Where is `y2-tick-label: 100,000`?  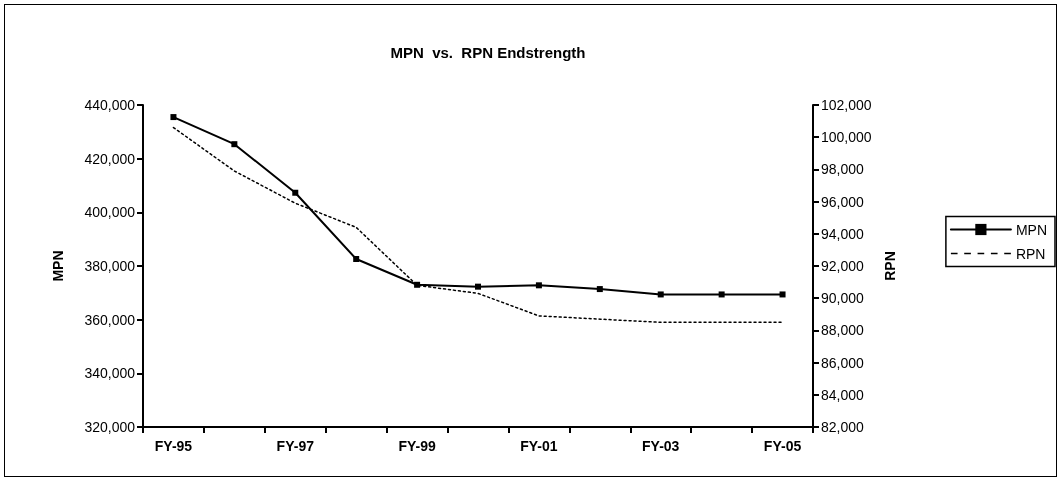
y2-tick-label: 100,000 is located at coordinates (846, 137).